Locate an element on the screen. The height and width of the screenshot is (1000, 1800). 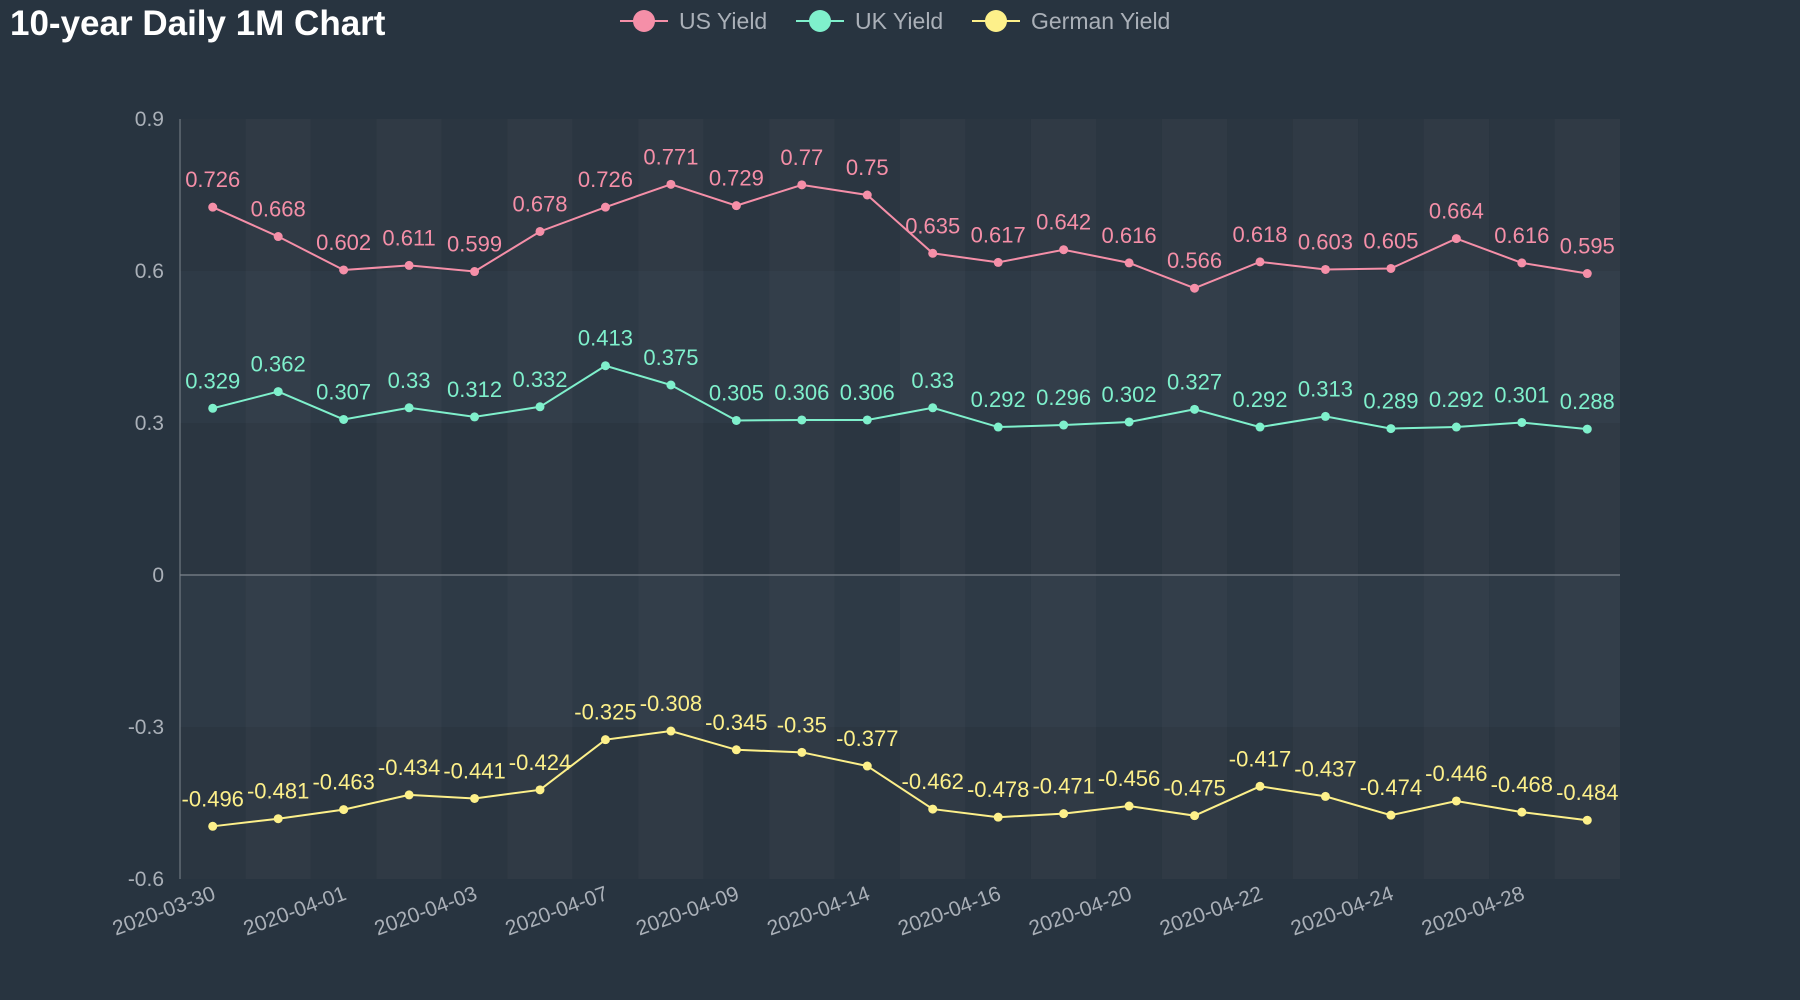
x-tick-label: 2020-04-03 is located at coordinates (425, 911).